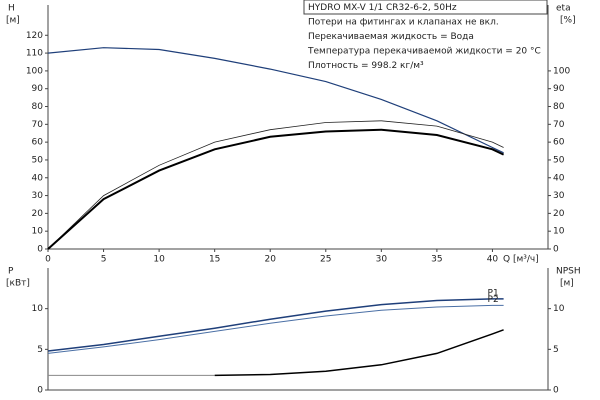 The image size is (600, 400). What do you see at coordinates (382, 260) in the screenshot?
I see `x-tick-label: 30` at bounding box center [382, 260].